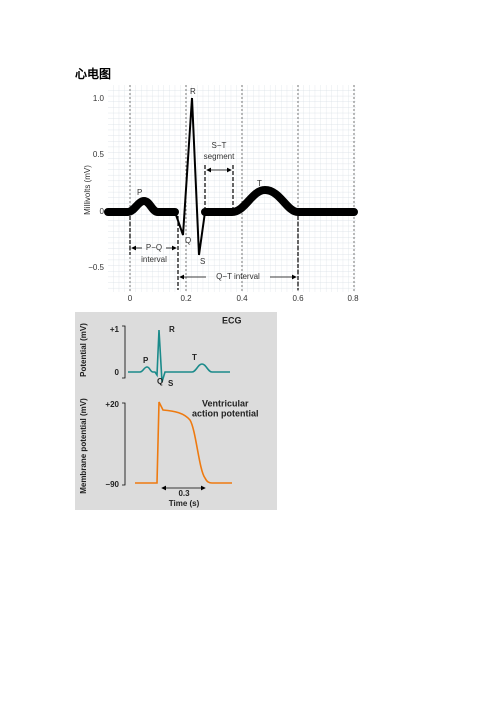 This screenshot has width=496, height=707. Describe the element at coordinates (184, 503) in the screenshot. I see `x-axis-label: Time (s)` at that location.